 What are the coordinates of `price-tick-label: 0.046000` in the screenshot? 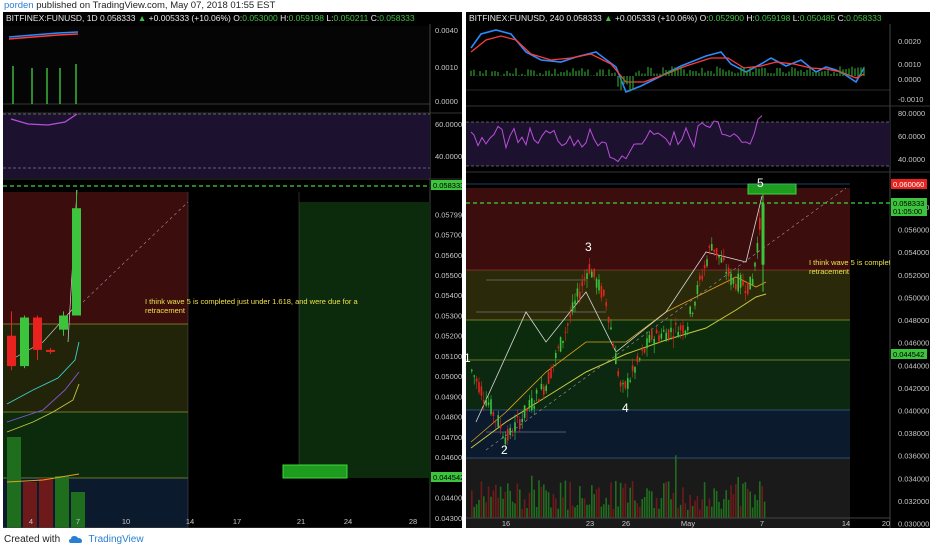 It's located at (913, 343).